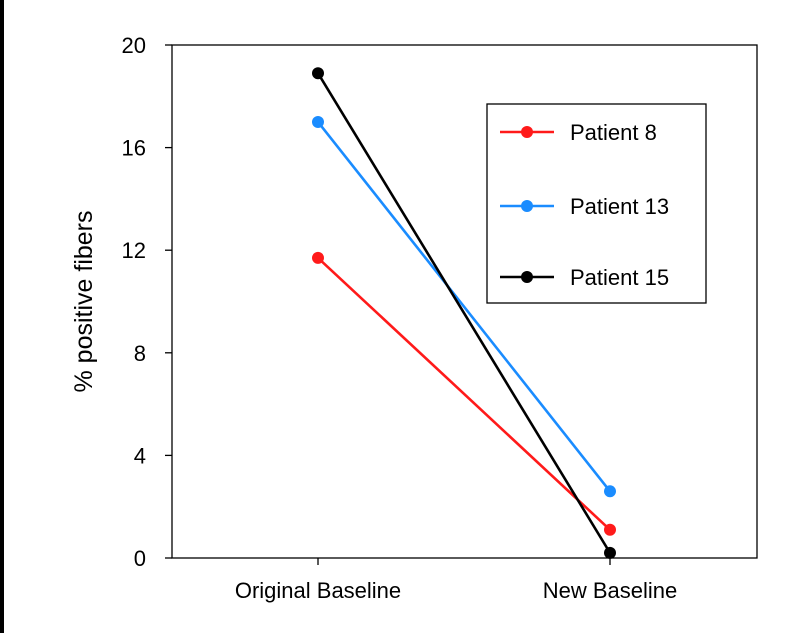 Image resolution: width=806 pixels, height=633 pixels. What do you see at coordinates (140, 353) in the screenshot?
I see `y-tick-label: 8` at bounding box center [140, 353].